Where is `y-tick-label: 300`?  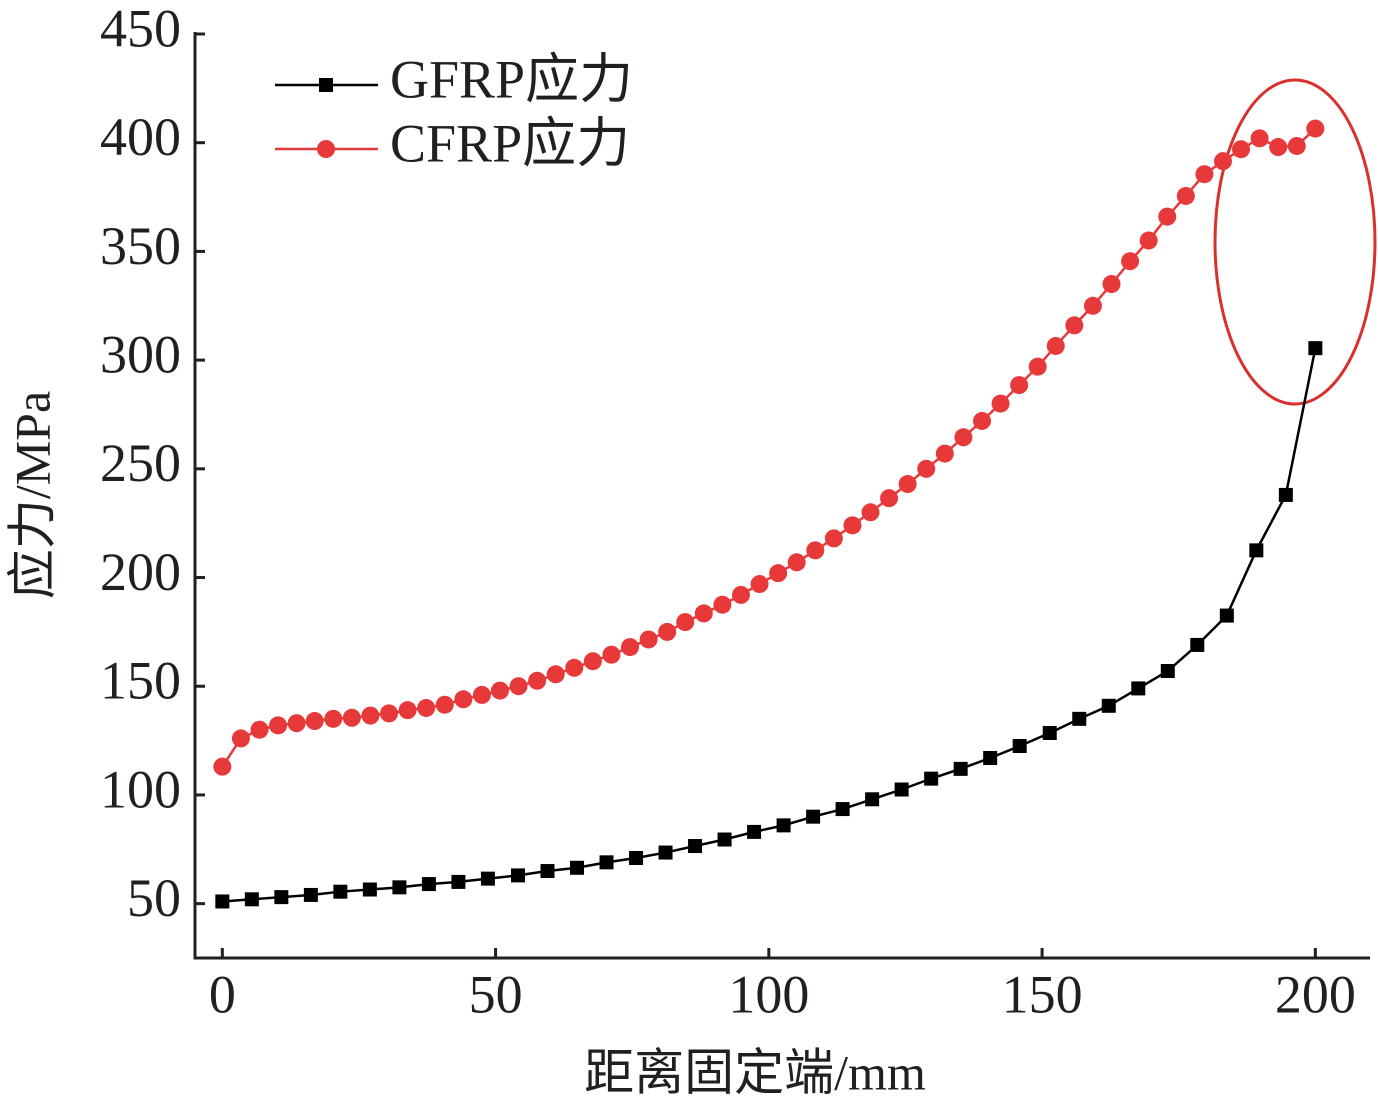 y-tick-label: 300 is located at coordinates (140, 355).